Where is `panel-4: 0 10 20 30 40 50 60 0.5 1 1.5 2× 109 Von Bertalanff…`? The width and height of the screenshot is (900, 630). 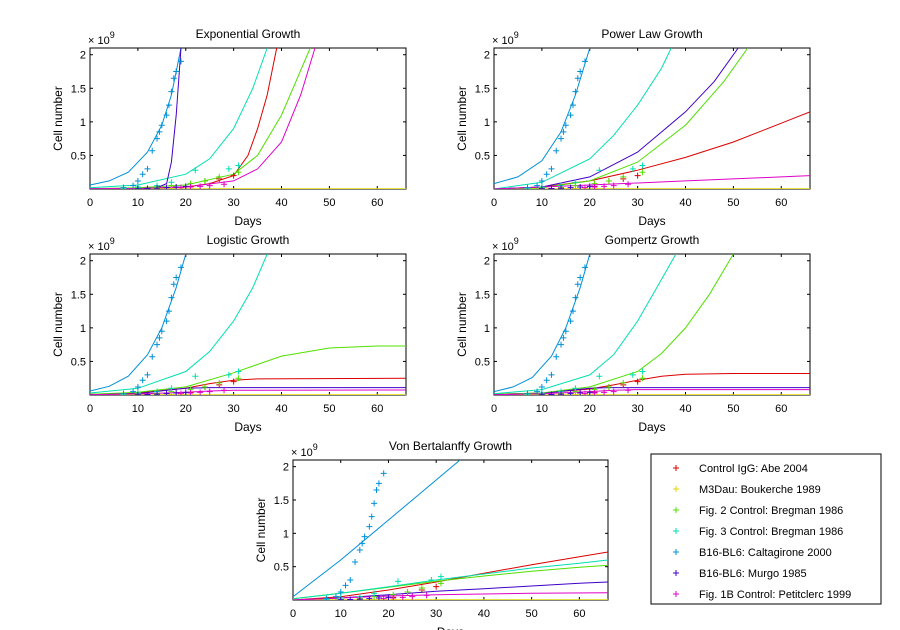
panel-4: 0 10 20 30 40 50 60 0.5 1 1.5 2× 109 Von Bertalanff… is located at coordinates (431, 534).